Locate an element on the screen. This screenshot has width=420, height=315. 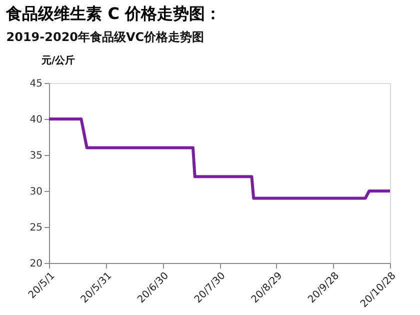
chart-subtitle: 2019-2020年食品级VC价格走势图 is located at coordinates (105, 37).